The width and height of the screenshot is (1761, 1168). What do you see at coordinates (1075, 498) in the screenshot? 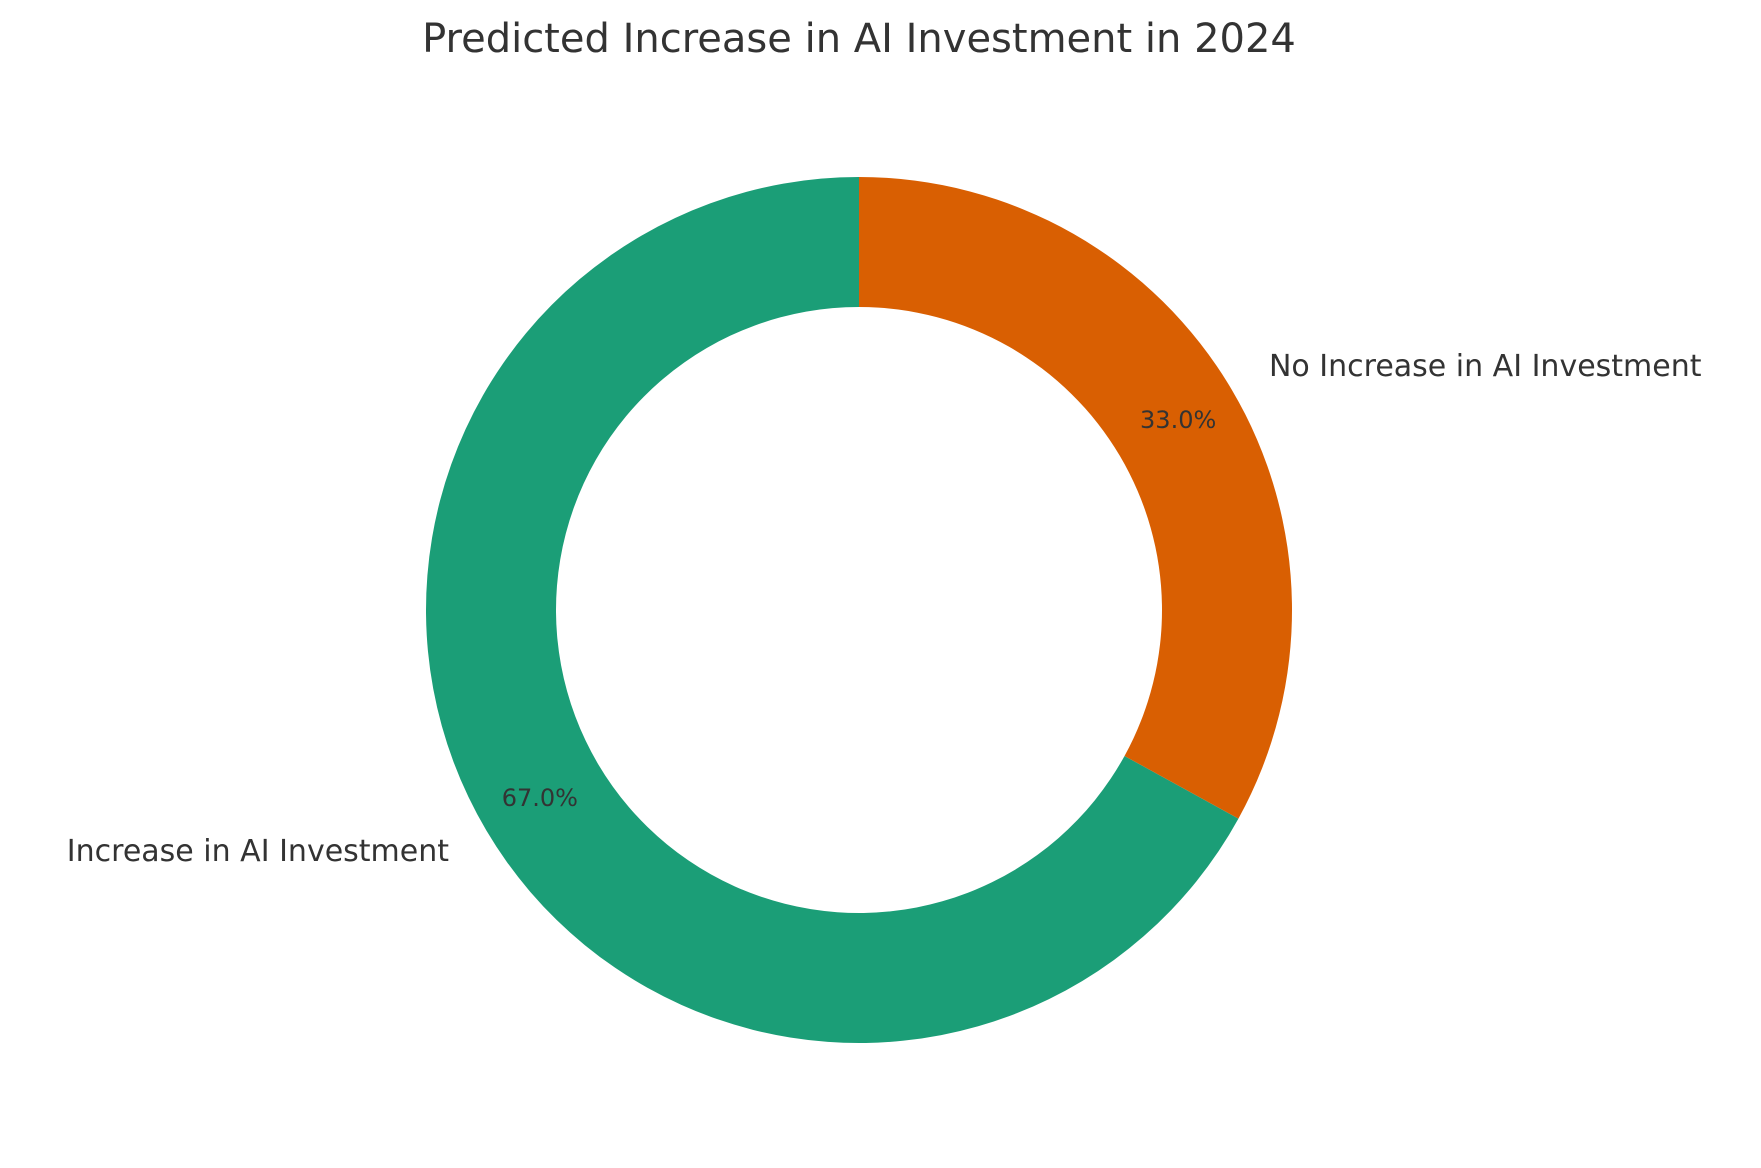
I see `slice-no-increase-in-ai-investment` at bounding box center [1075, 498].